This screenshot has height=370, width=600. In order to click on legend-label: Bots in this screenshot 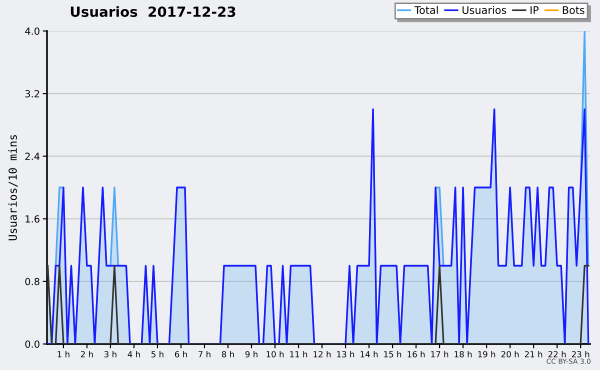, I will do `click(573, 10)`.